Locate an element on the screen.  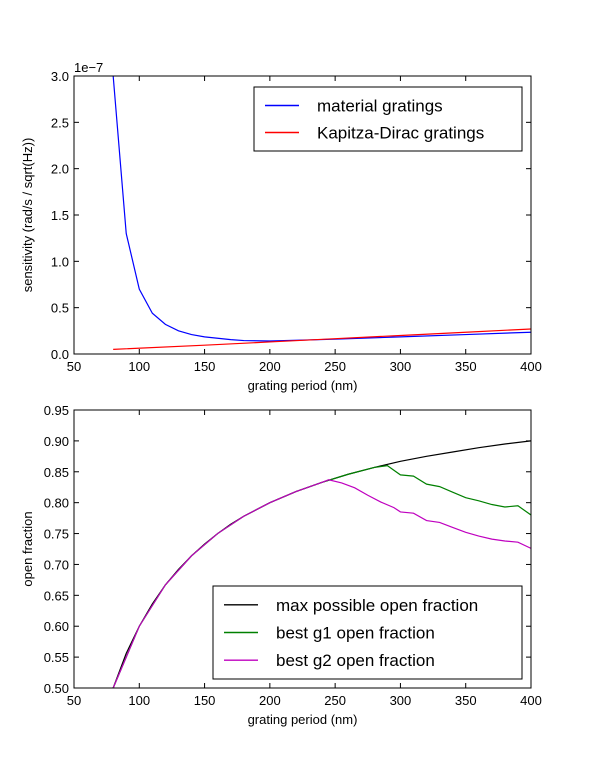
y-tick-label: 2.5 is located at coordinates (60, 122).